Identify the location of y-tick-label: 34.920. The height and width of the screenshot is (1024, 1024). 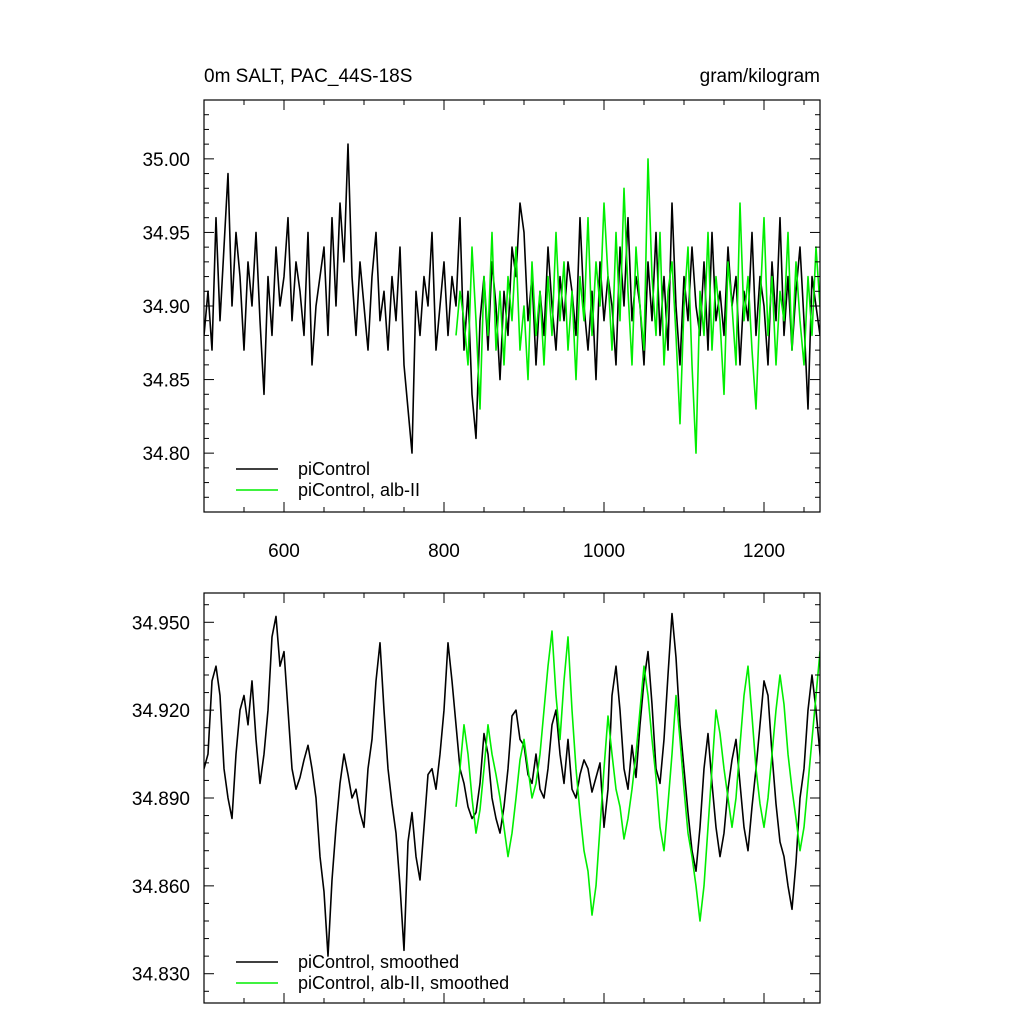
(161, 711).